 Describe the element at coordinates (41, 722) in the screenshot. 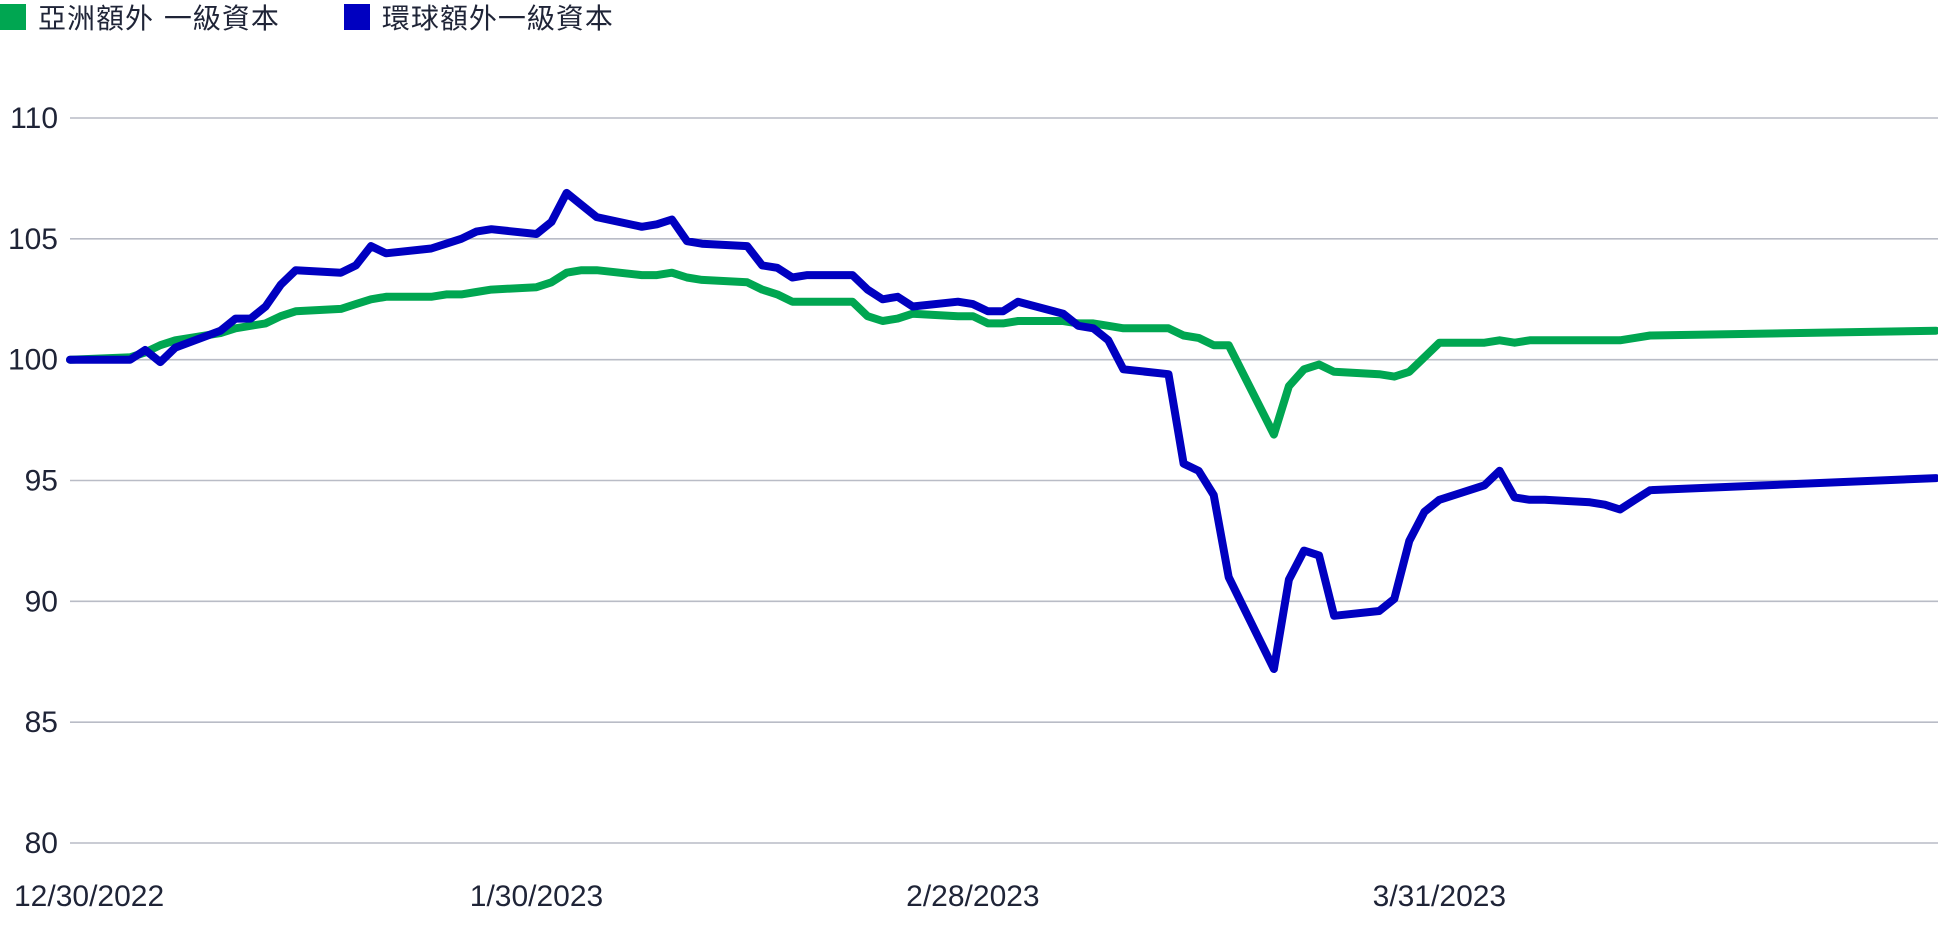

I see `y-tick-label: 85` at that location.